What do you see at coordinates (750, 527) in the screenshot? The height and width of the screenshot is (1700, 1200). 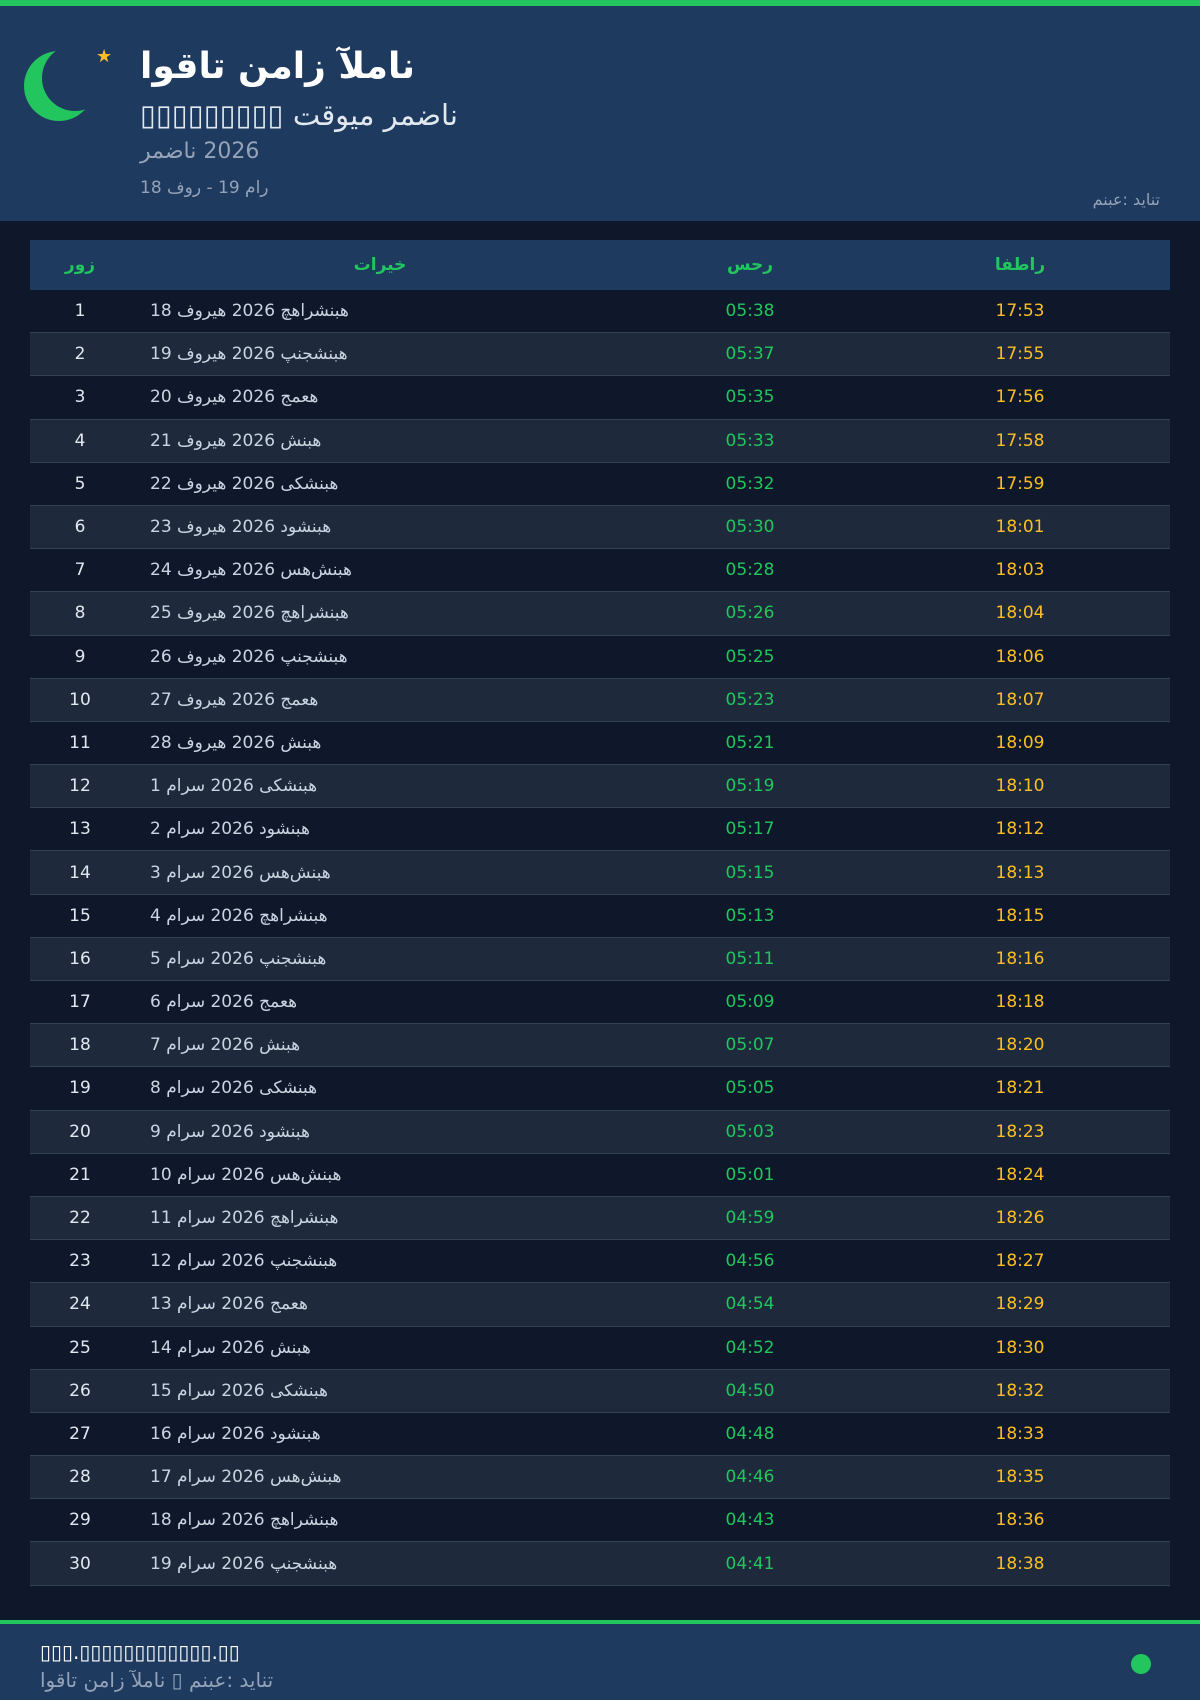 I see `sahar-time: 05:30` at bounding box center [750, 527].